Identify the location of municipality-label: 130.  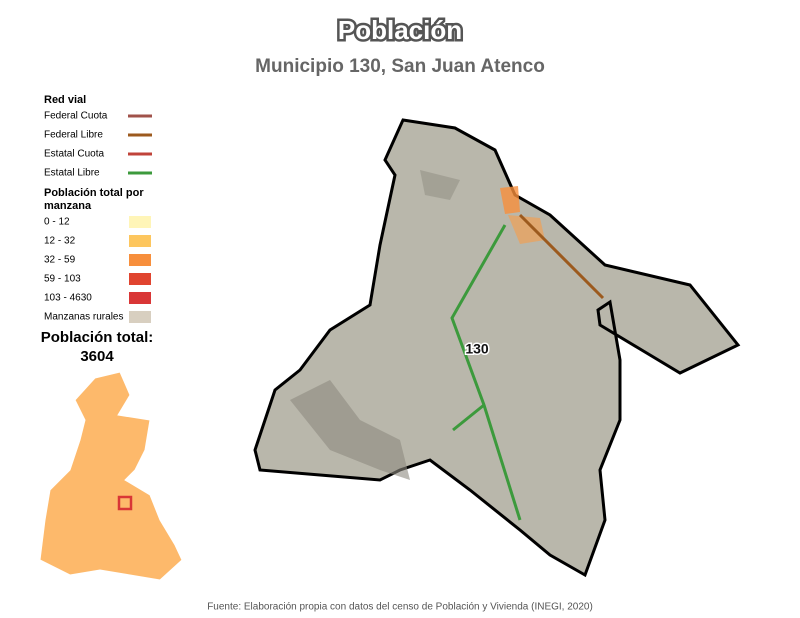
(477, 349).